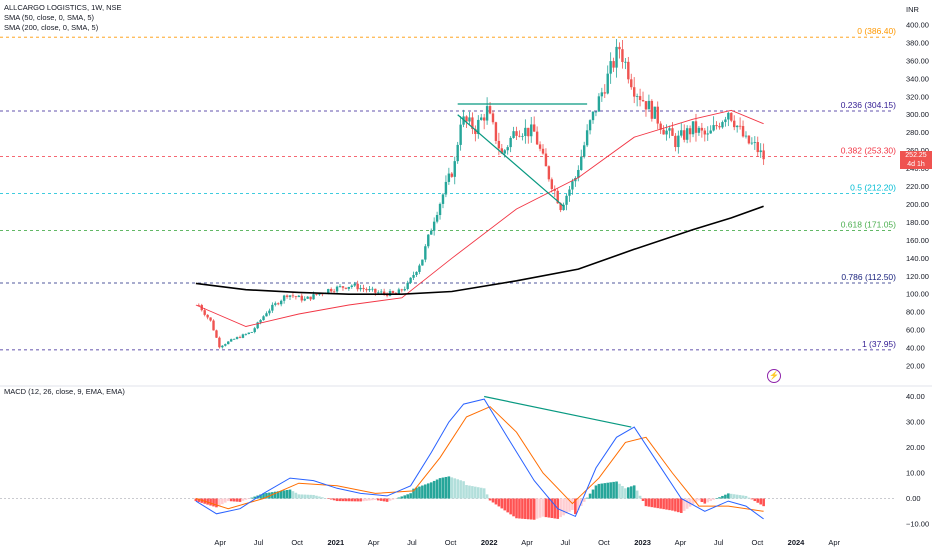  Describe the element at coordinates (868, 151) in the screenshot. I see `fib-level-label: 0.382 (253.30)` at that location.